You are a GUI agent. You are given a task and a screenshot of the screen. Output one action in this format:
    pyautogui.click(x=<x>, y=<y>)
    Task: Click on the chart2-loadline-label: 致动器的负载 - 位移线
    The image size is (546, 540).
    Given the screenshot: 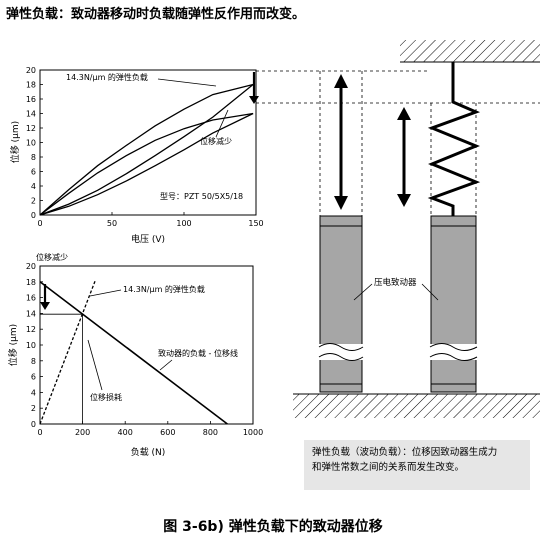 What is the action you would take?
    pyautogui.click(x=198, y=353)
    